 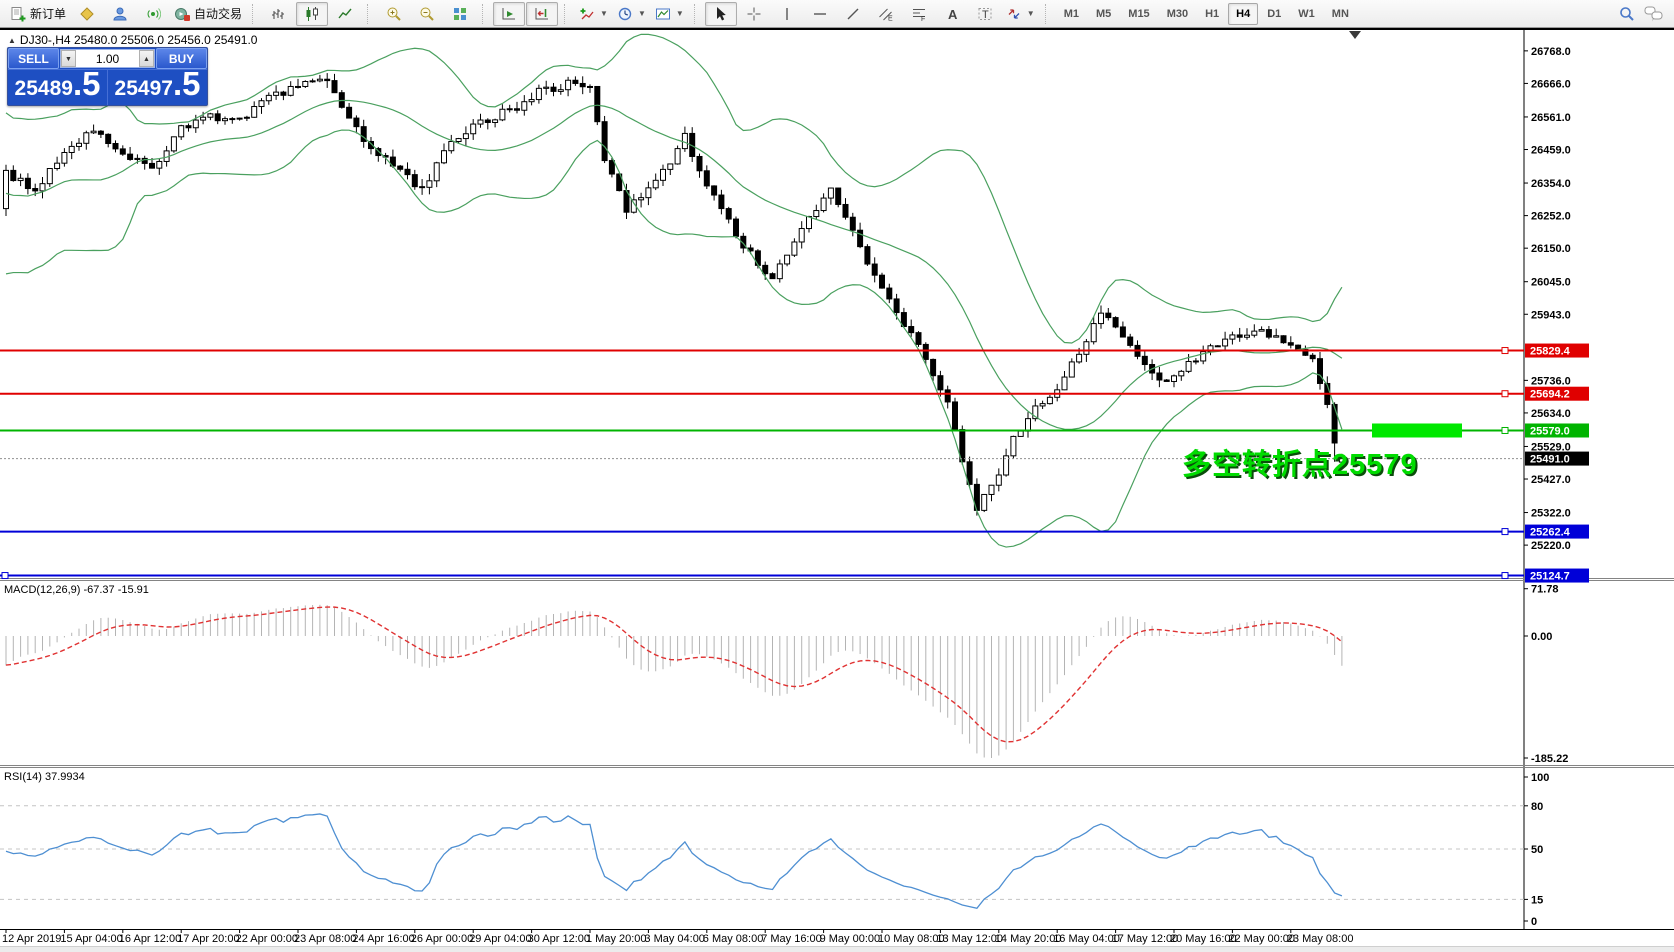 What do you see at coordinates (12, 40) in the screenshot?
I see `collapse-arrow-icon: ▲` at bounding box center [12, 40].